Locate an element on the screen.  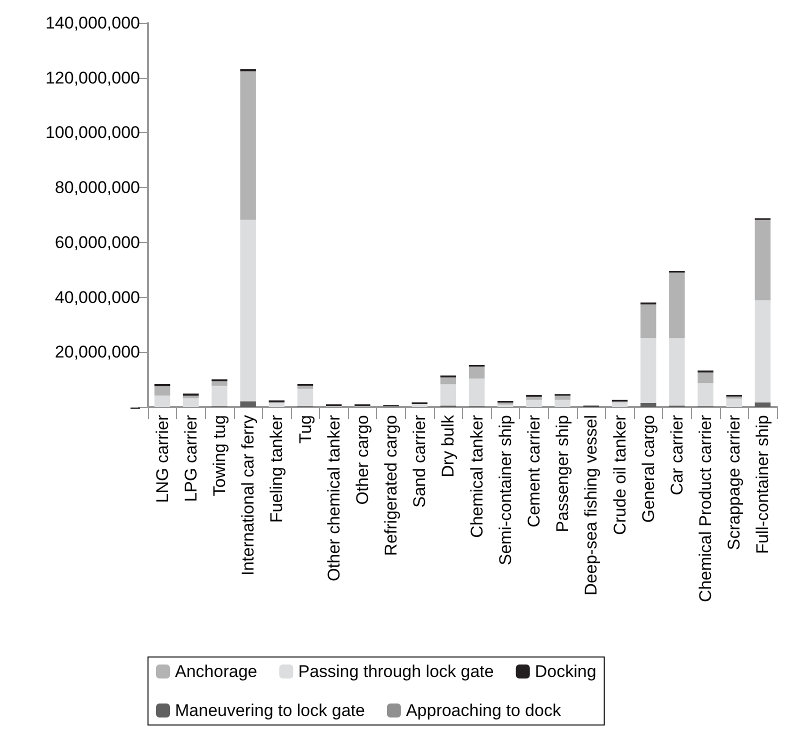
x-tick-label: Scrappage carrier is located at coordinates (734, 482).